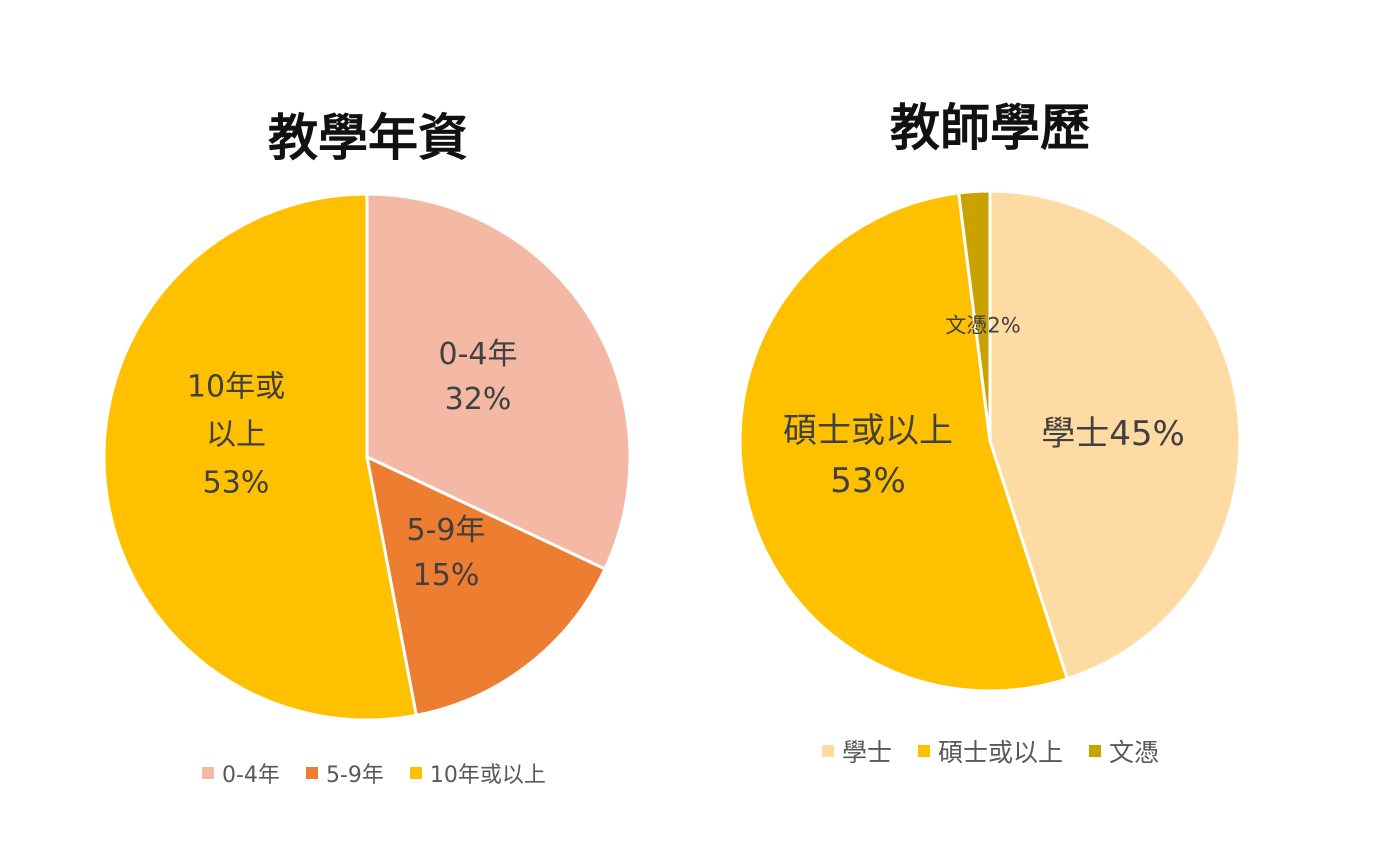  What do you see at coordinates (236, 483) in the screenshot?
I see `teaching-years-data-label-2-line-2: 53%` at bounding box center [236, 483].